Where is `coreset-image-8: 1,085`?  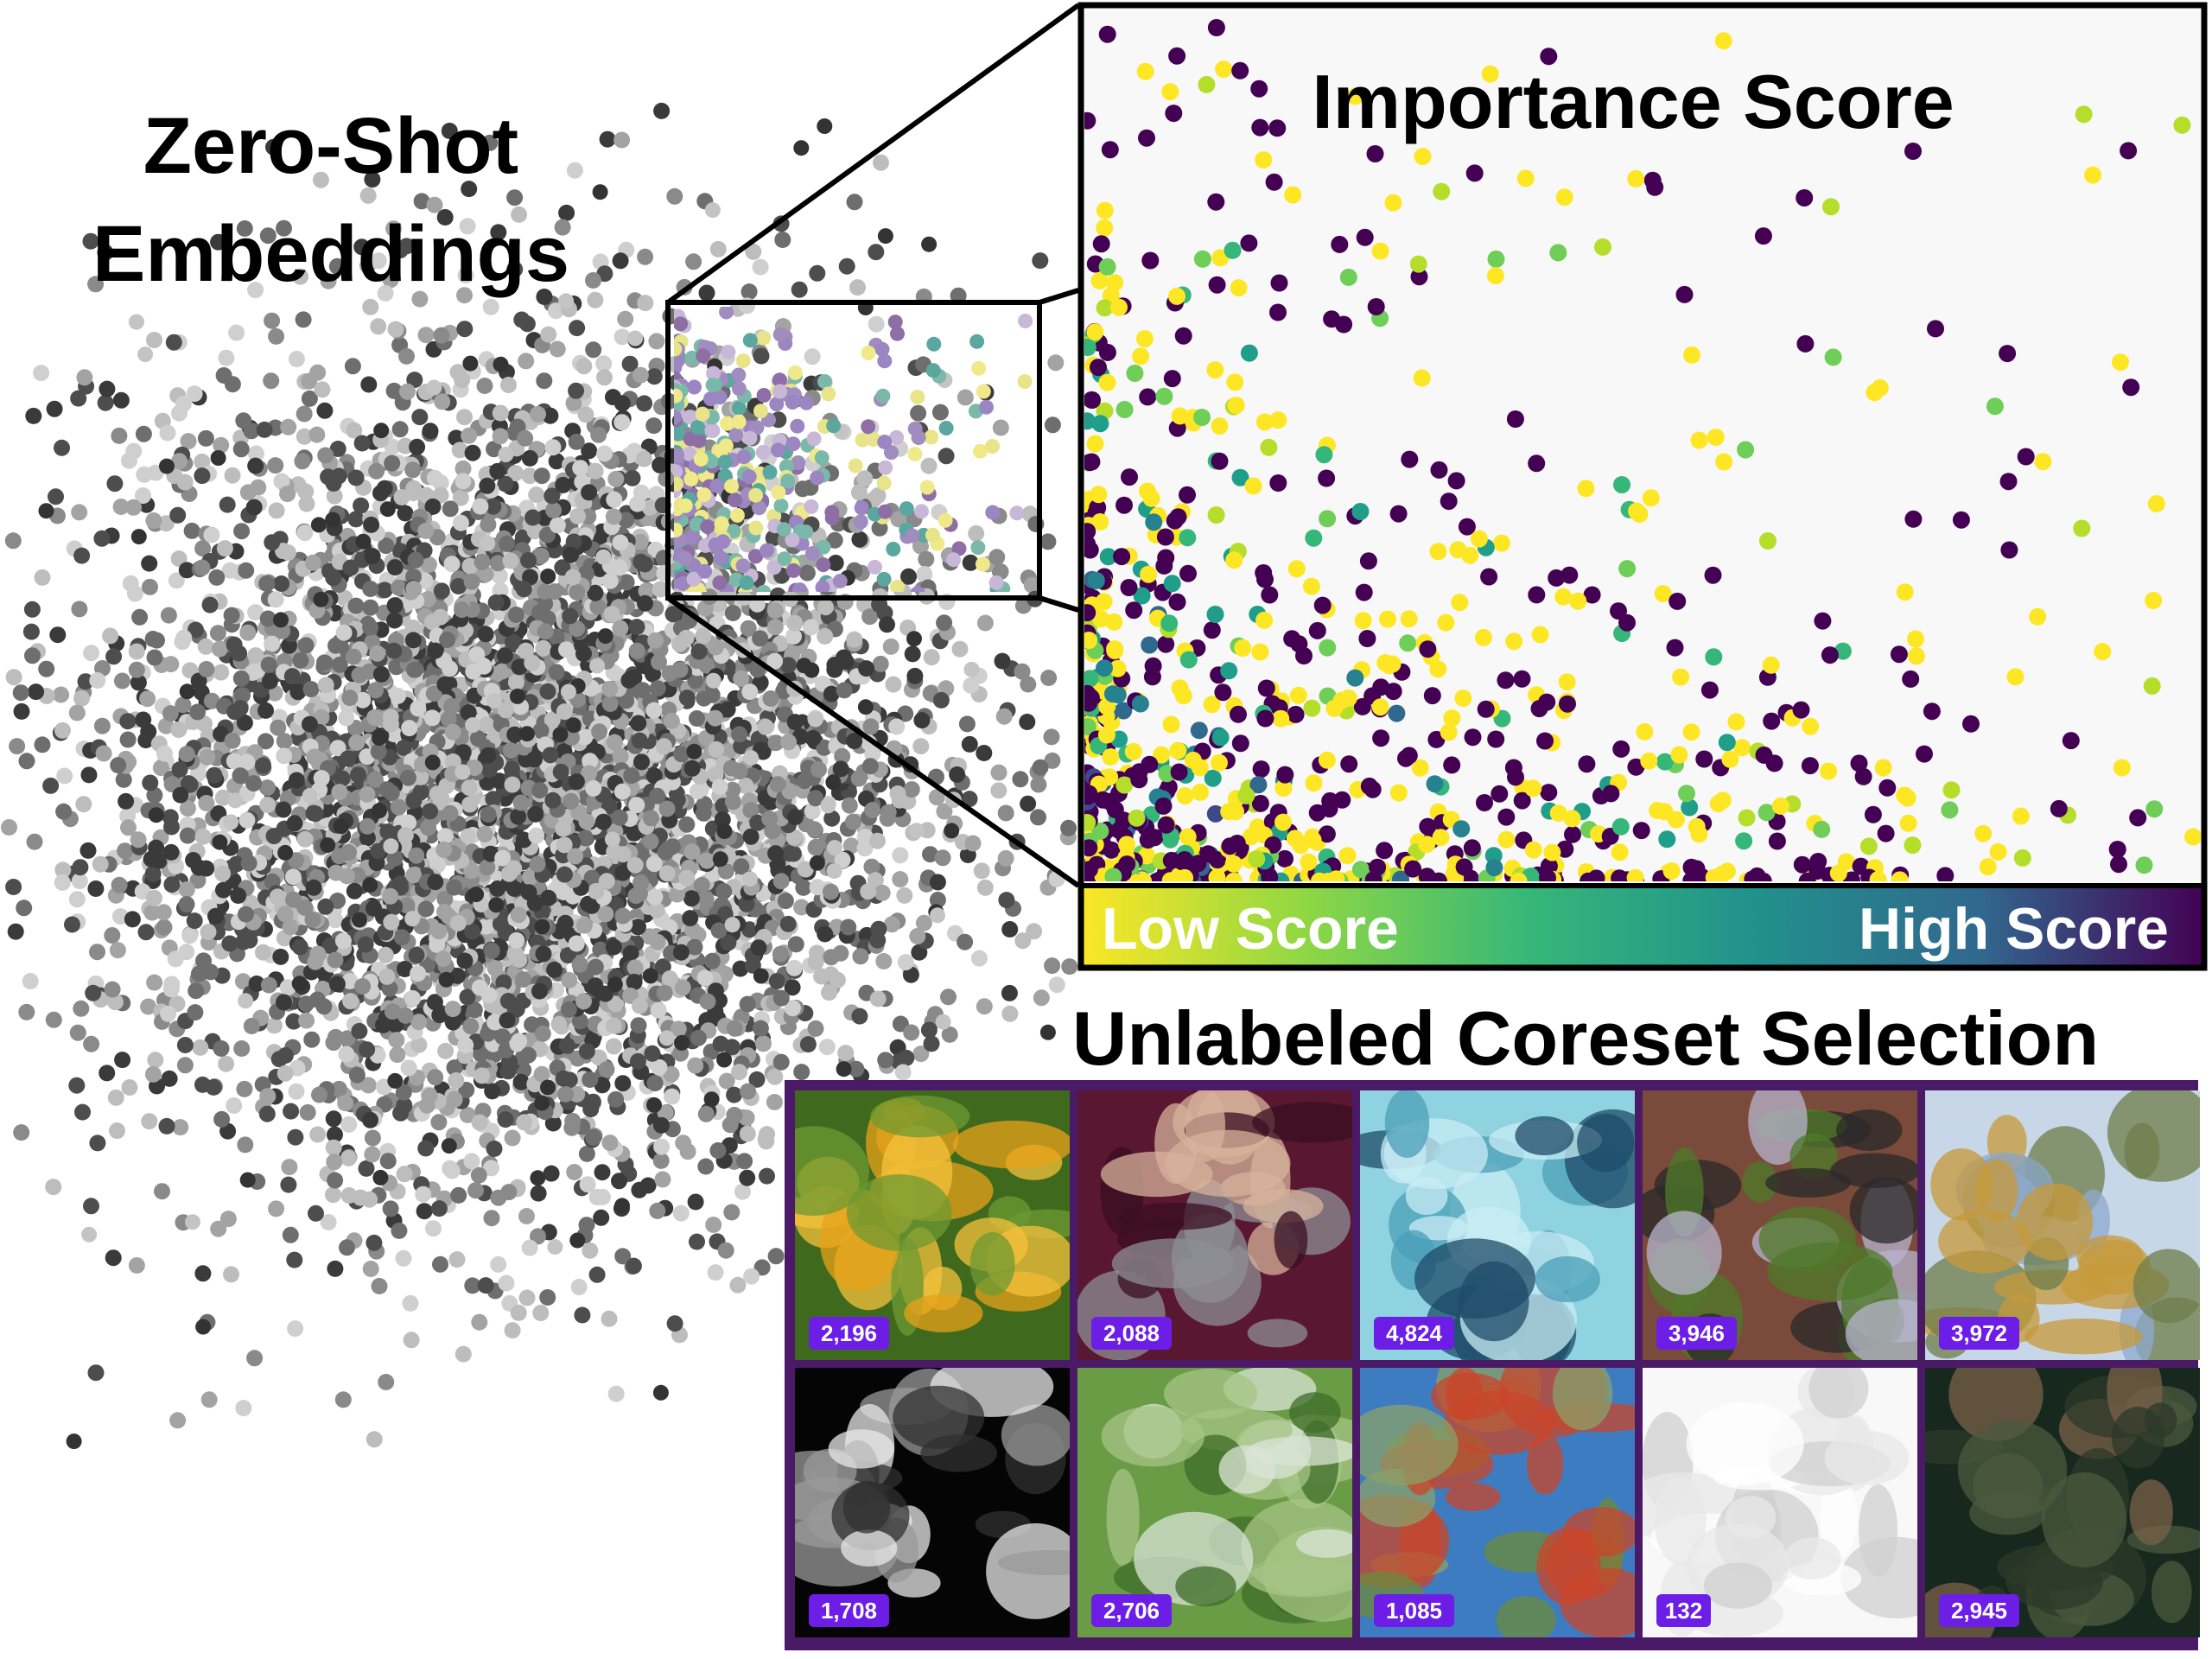 coreset-image-8: 1,085 is located at coordinates (1497, 1502).